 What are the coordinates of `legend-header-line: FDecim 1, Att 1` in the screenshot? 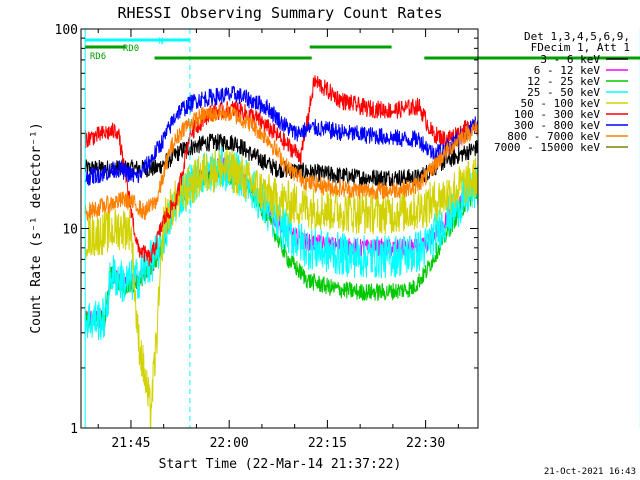 It's located at (580, 47).